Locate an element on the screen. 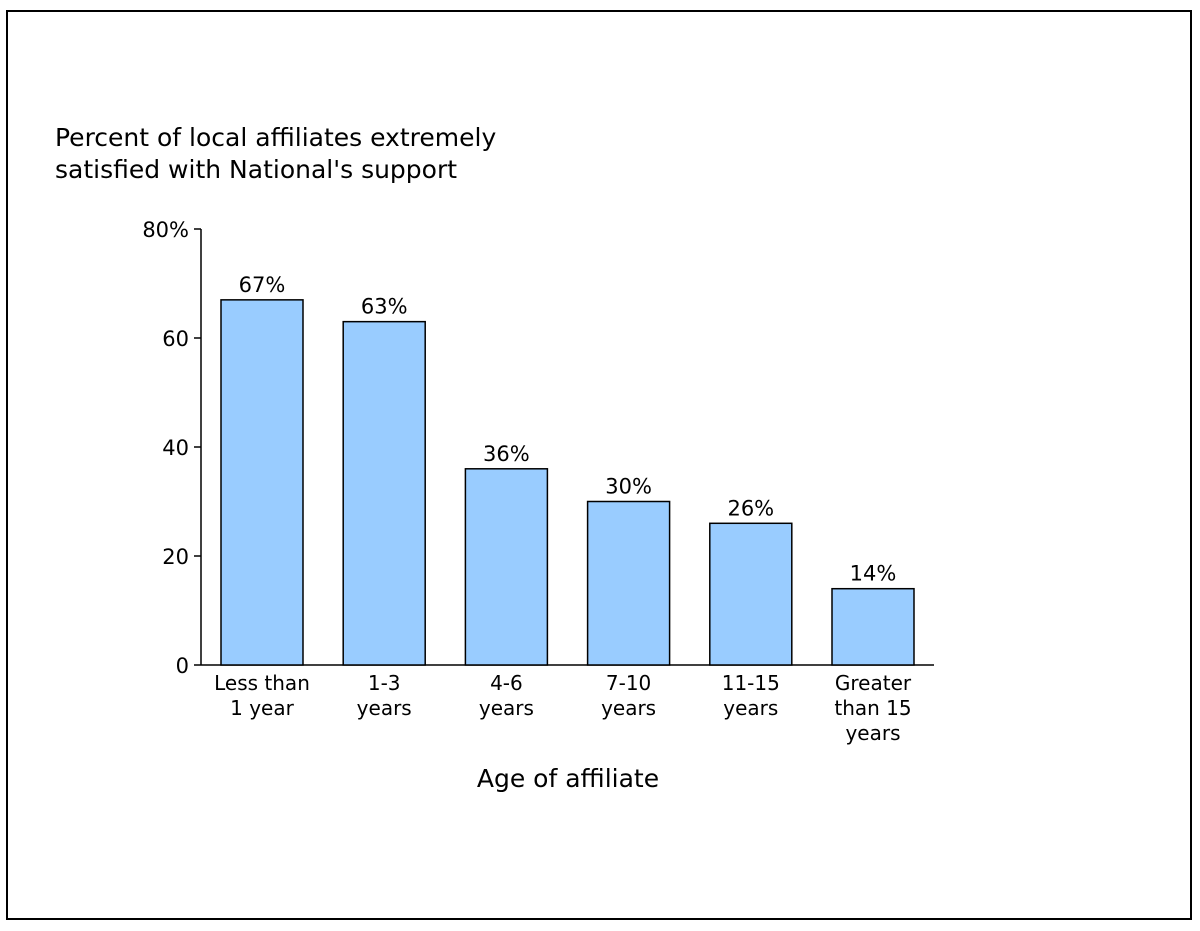 The image size is (1200, 931). data-label: 26% is located at coordinates (750, 508).